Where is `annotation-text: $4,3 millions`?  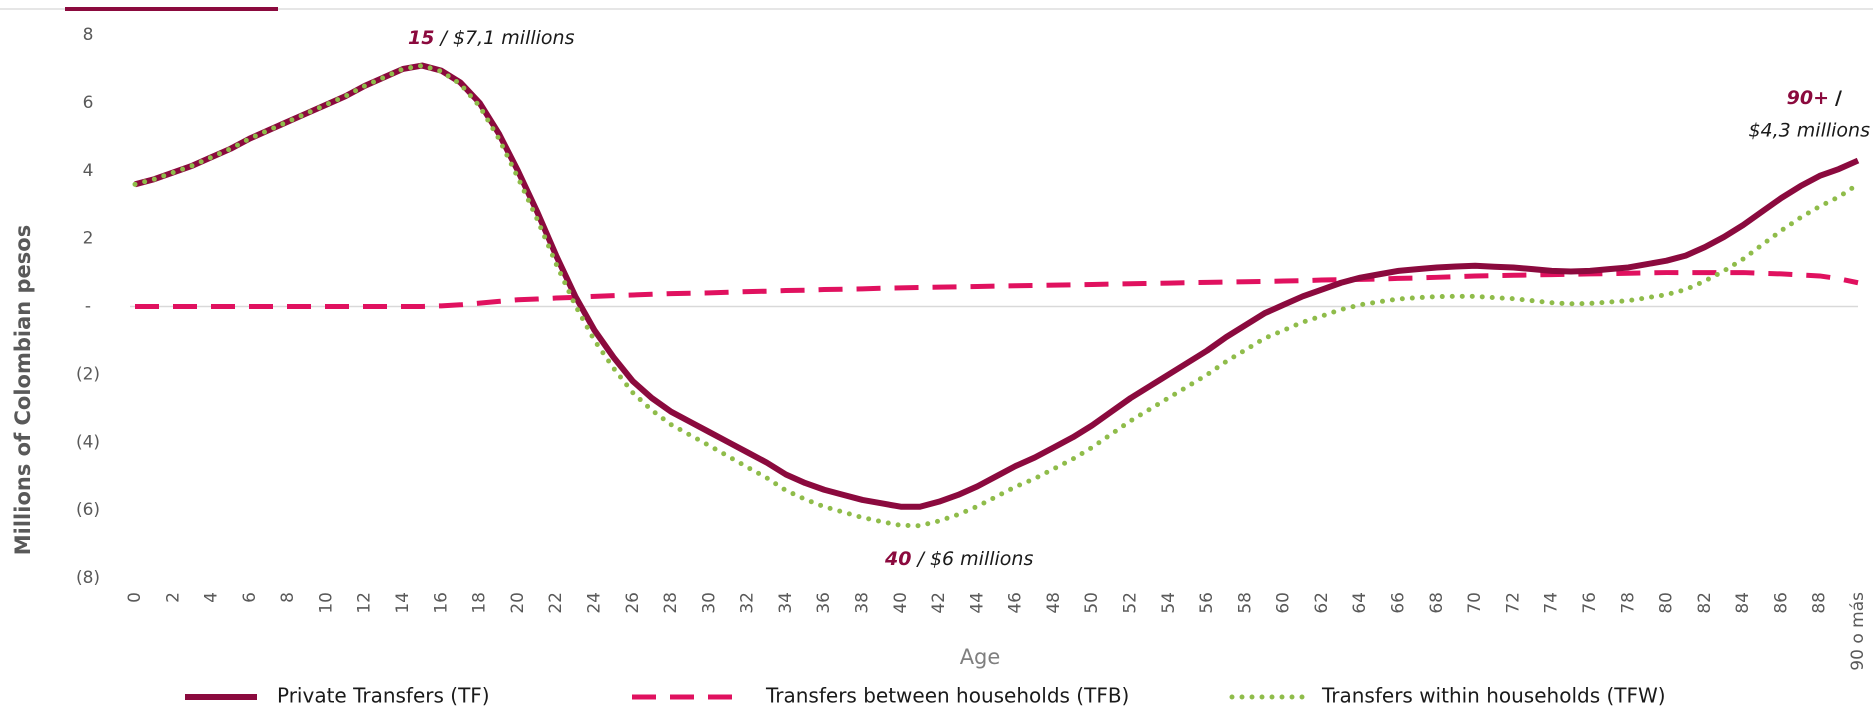
annotation-text: $4,3 millions is located at coordinates (1809, 131).